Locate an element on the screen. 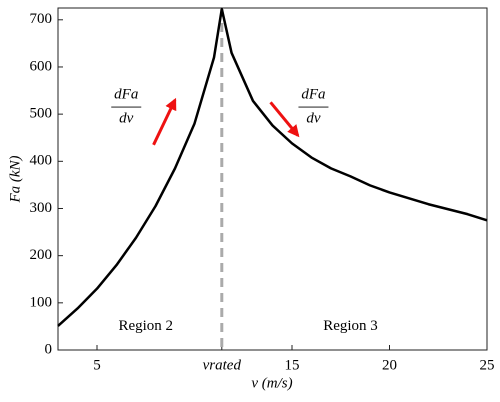 The image size is (500, 402). x-tick-label: 5 is located at coordinates (97, 365).